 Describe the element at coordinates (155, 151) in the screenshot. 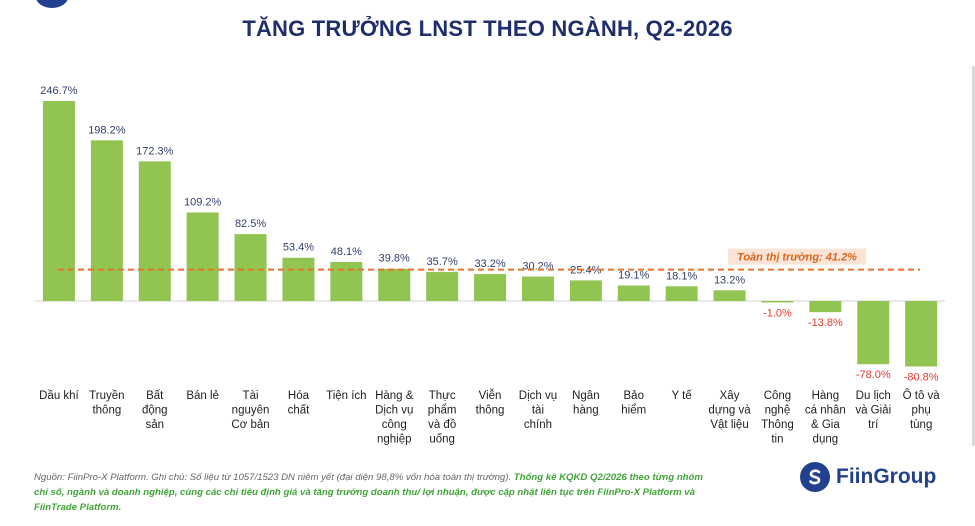

I see `data-label: 172.3%` at that location.